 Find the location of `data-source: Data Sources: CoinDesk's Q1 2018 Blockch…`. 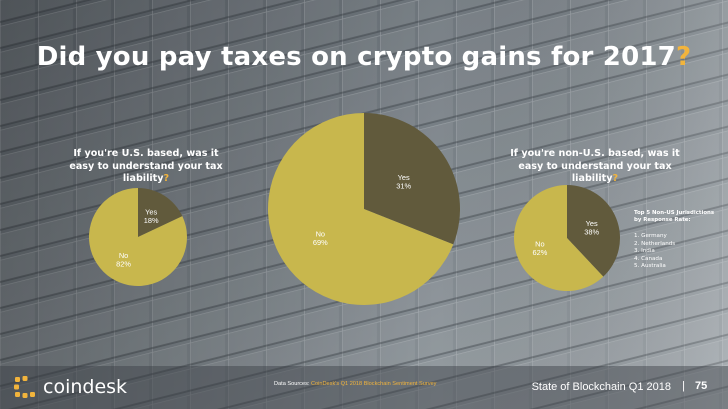

data-source: Data Sources: CoinDesk's Q1 2018 Blockch… is located at coordinates (355, 384).